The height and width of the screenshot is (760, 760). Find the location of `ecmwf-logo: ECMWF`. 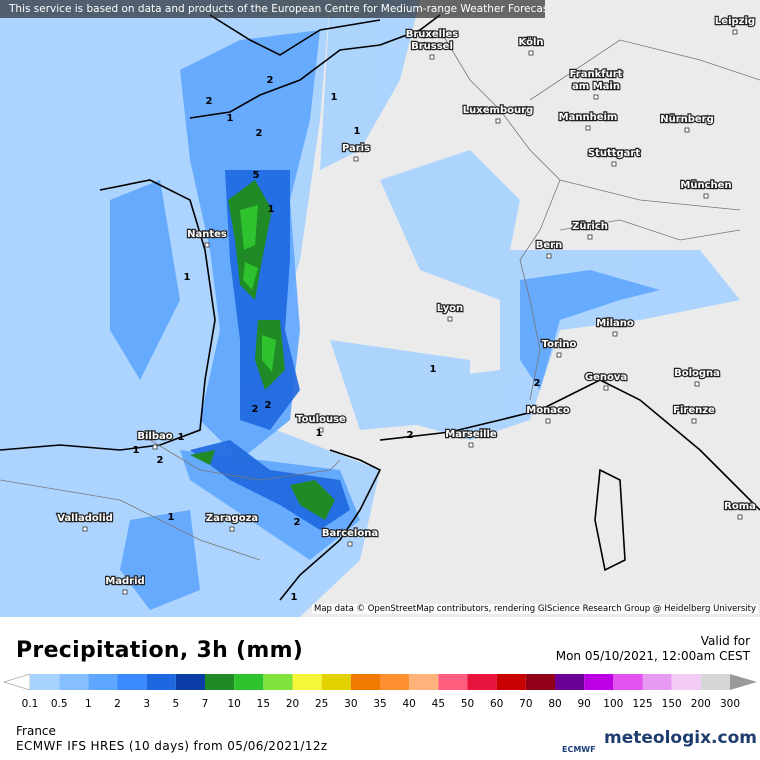

ecmwf-logo: ECMWF is located at coordinates (579, 749).